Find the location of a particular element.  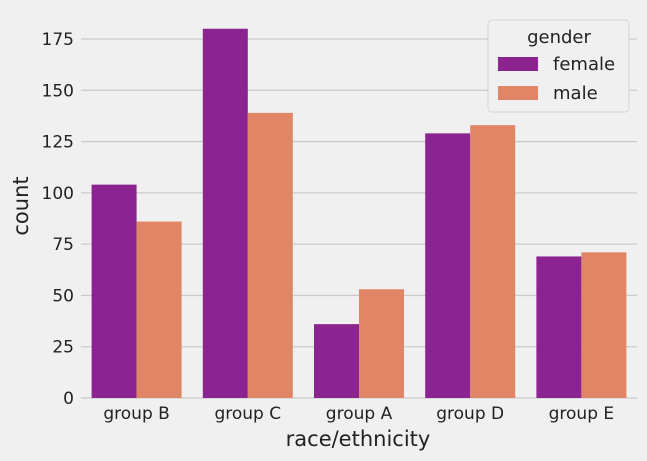

y-tick-label-100: 100 is located at coordinates (58, 194).